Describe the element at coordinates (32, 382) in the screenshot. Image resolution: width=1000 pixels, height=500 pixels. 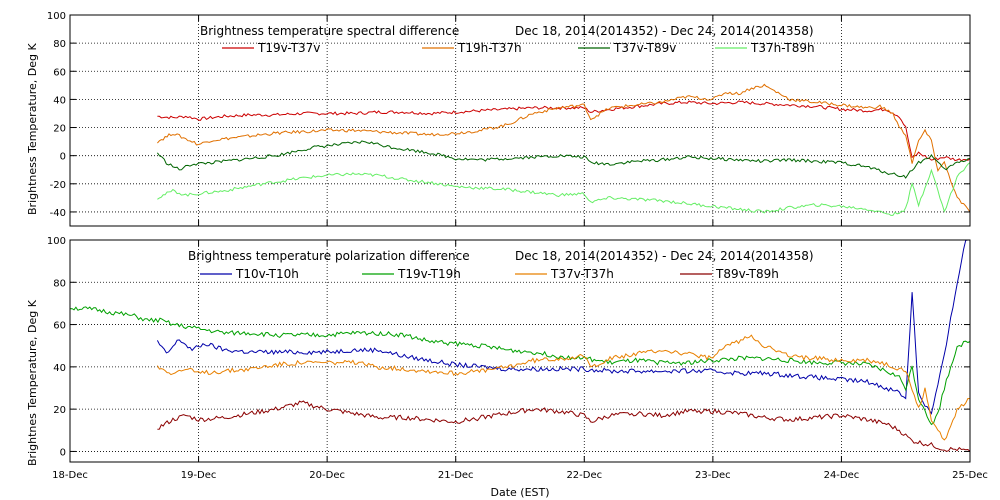
I see `polarization-y-axis-label: Brightnes Temperature, Deg K` at that location.